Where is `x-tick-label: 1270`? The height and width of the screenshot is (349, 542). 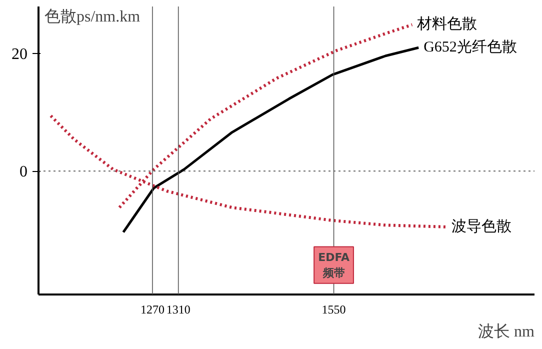 x-tick-label: 1270 is located at coordinates (152, 309).